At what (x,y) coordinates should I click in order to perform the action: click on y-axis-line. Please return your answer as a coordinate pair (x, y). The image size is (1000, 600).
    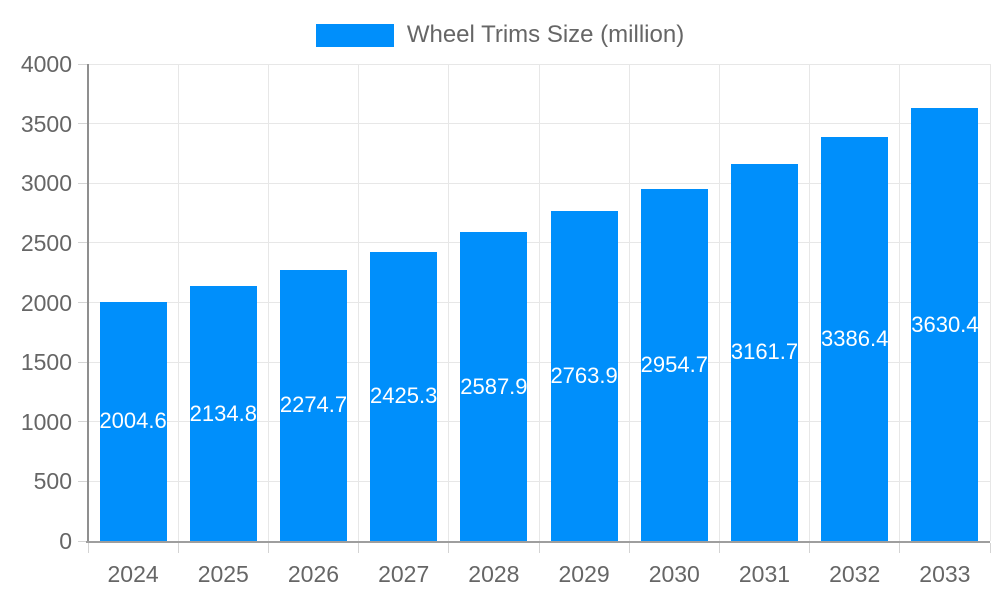
    Looking at the image, I should click on (88, 302).